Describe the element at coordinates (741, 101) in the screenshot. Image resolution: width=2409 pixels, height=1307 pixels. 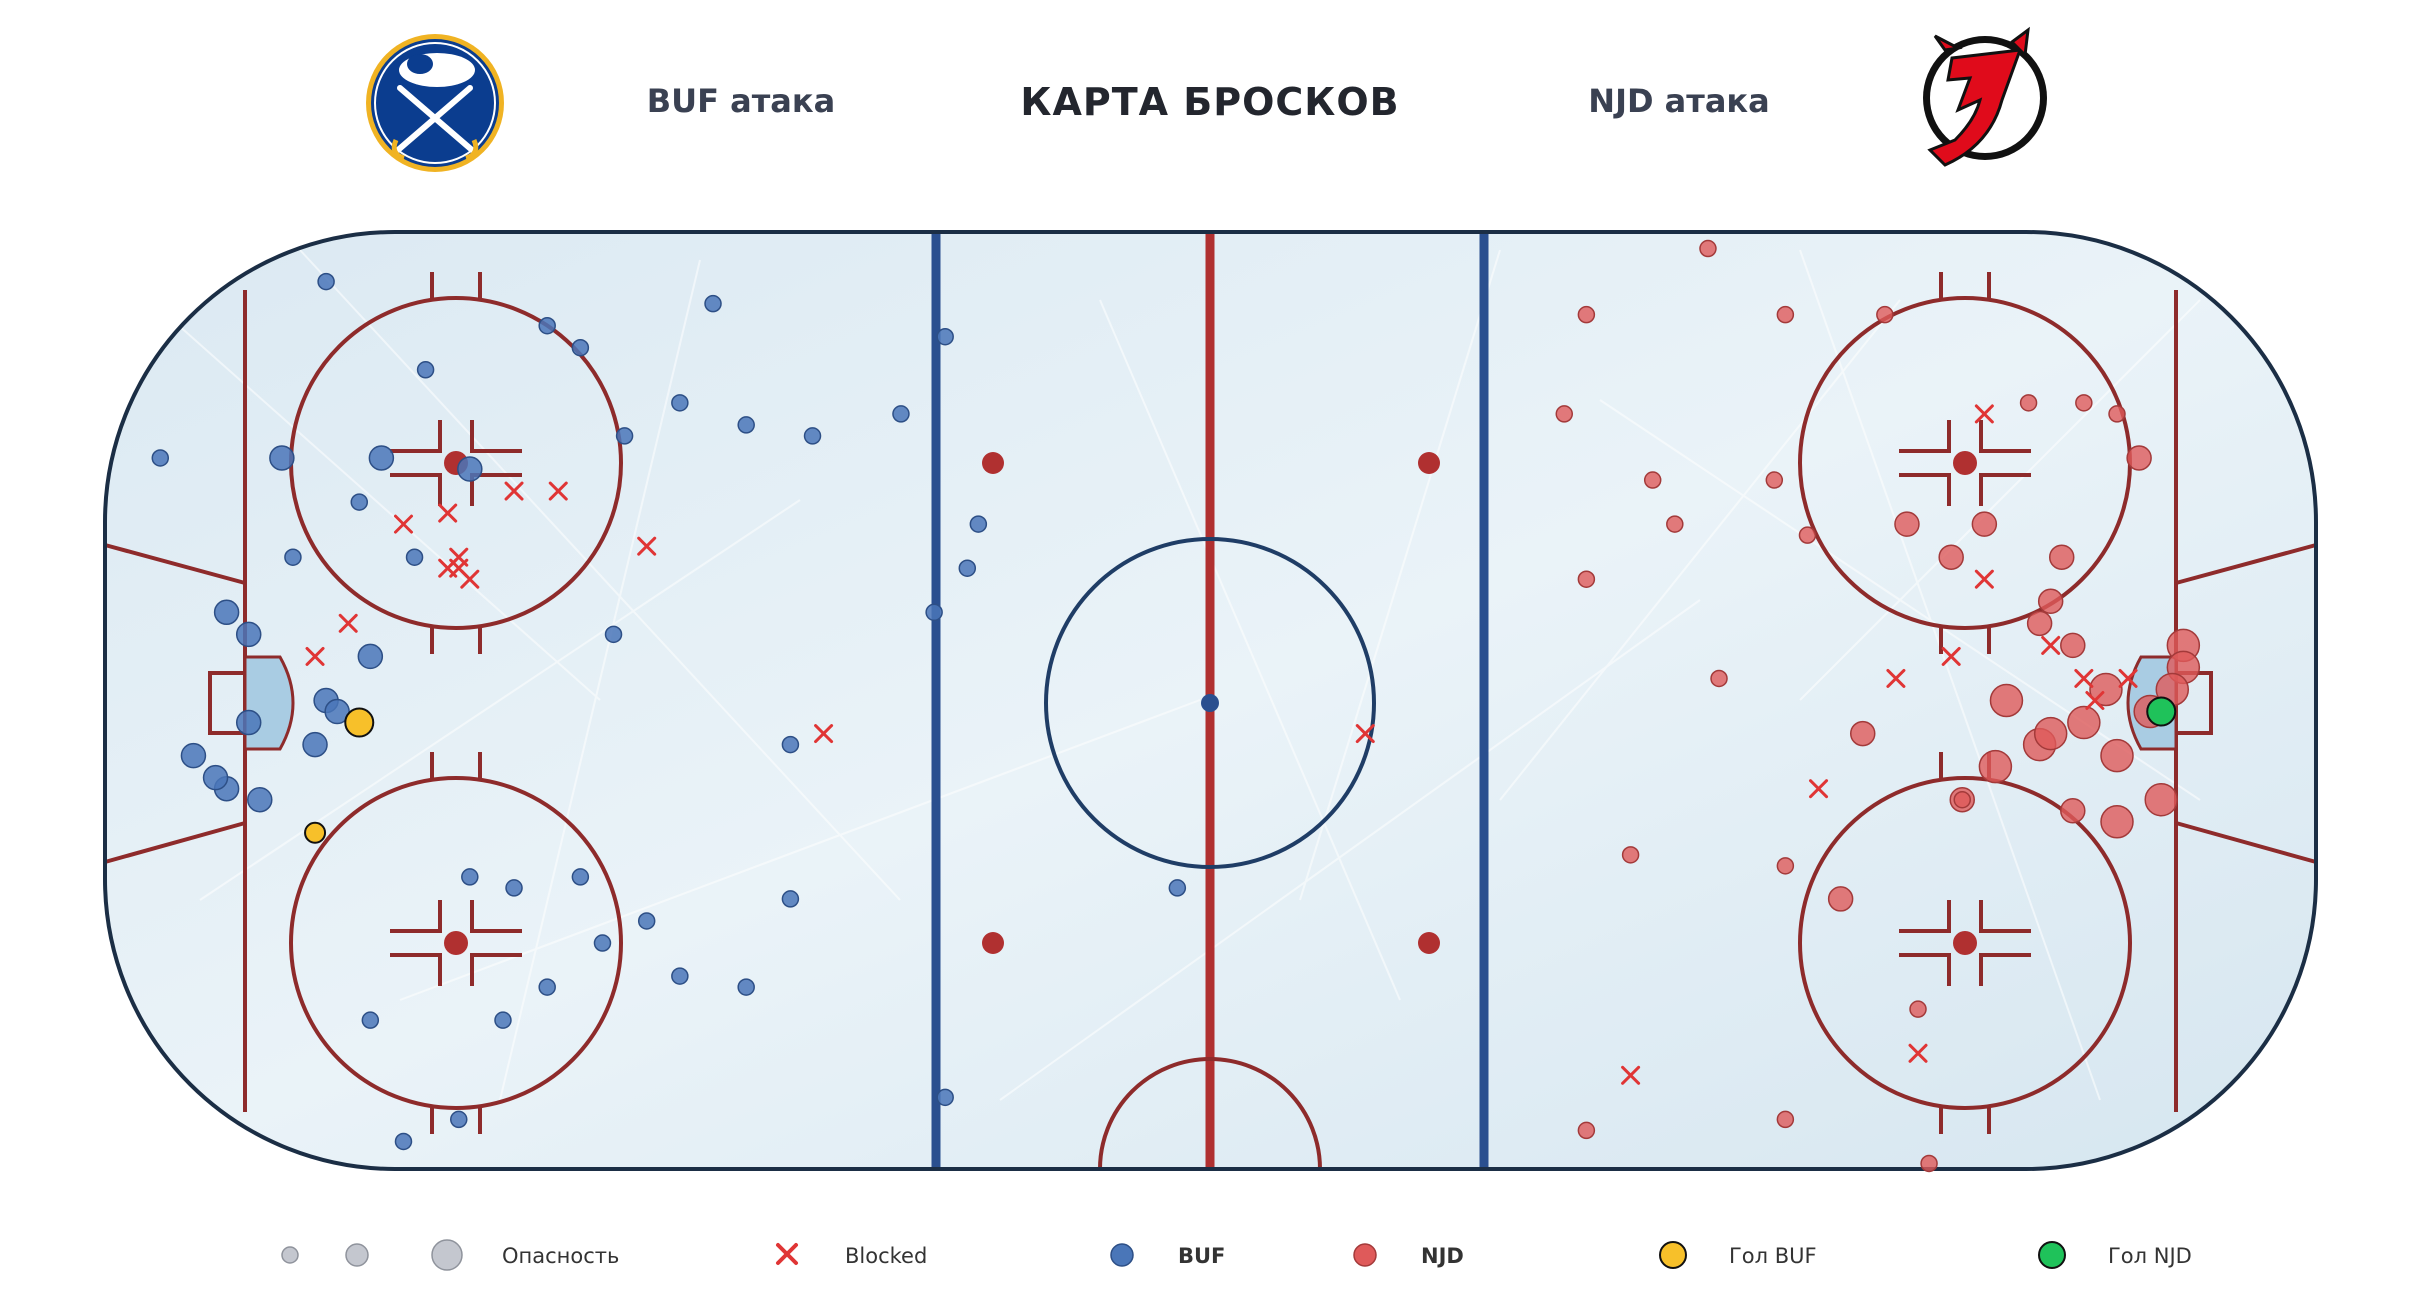
I see `left-attack-label: BUF атака` at that location.